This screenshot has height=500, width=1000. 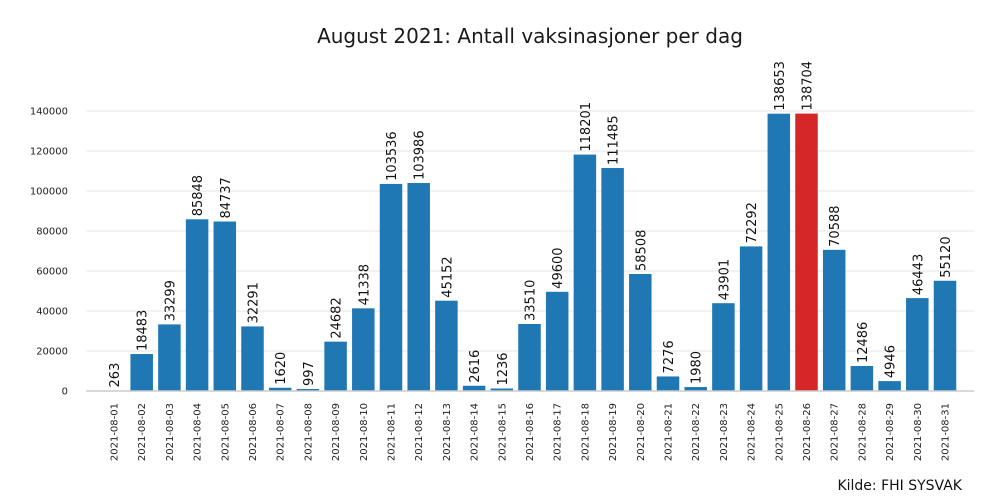 What do you see at coordinates (198, 432) in the screenshot?
I see `x-tick-label: 2021-08-04` at bounding box center [198, 432].